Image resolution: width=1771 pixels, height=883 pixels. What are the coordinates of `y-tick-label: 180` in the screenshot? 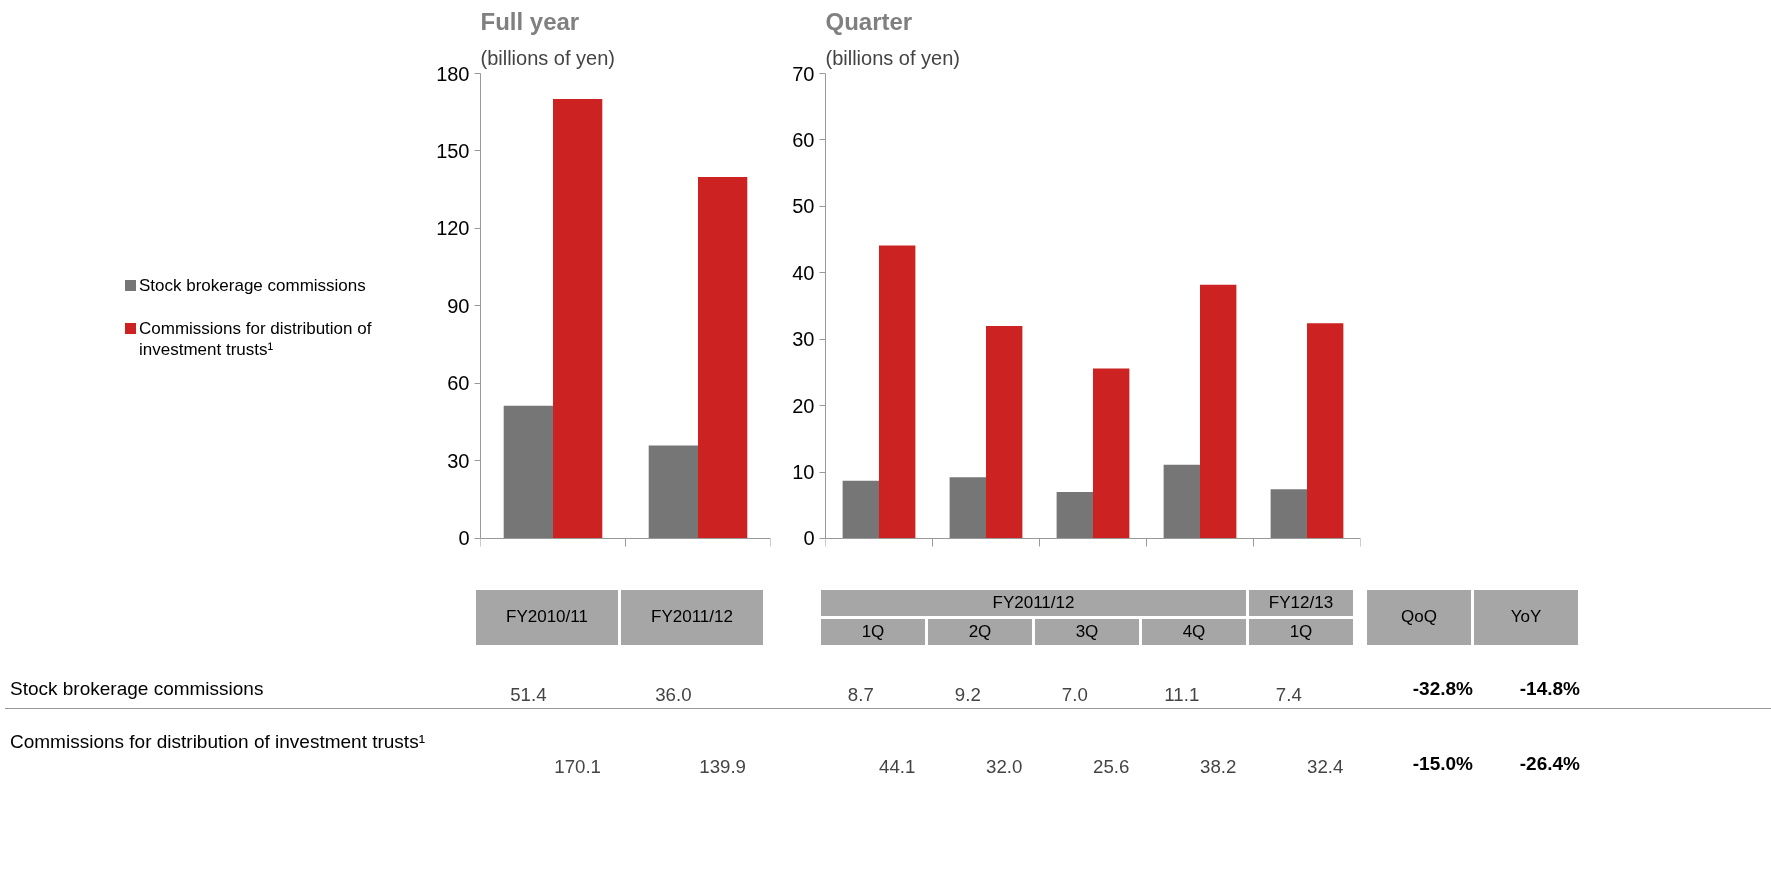 It's located at (453, 73).